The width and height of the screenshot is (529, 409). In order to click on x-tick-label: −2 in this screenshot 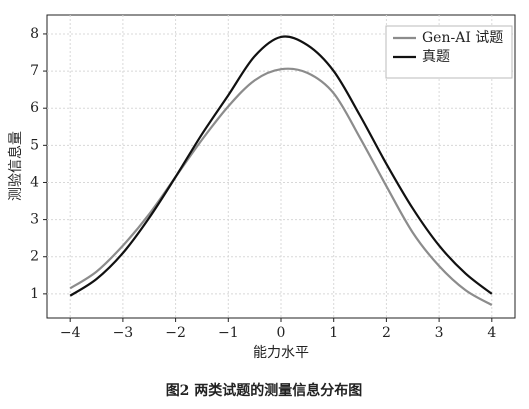, I will do `click(175, 333)`.